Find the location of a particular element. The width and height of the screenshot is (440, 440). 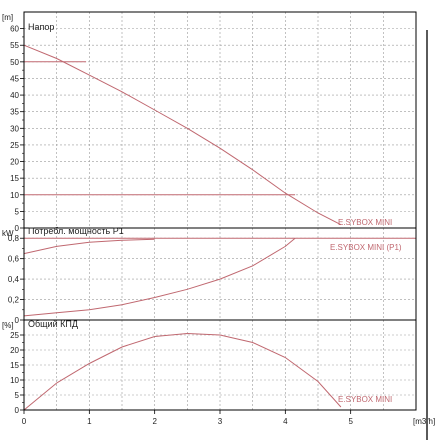

power-y-tick-label: 0,4 is located at coordinates (14, 279).